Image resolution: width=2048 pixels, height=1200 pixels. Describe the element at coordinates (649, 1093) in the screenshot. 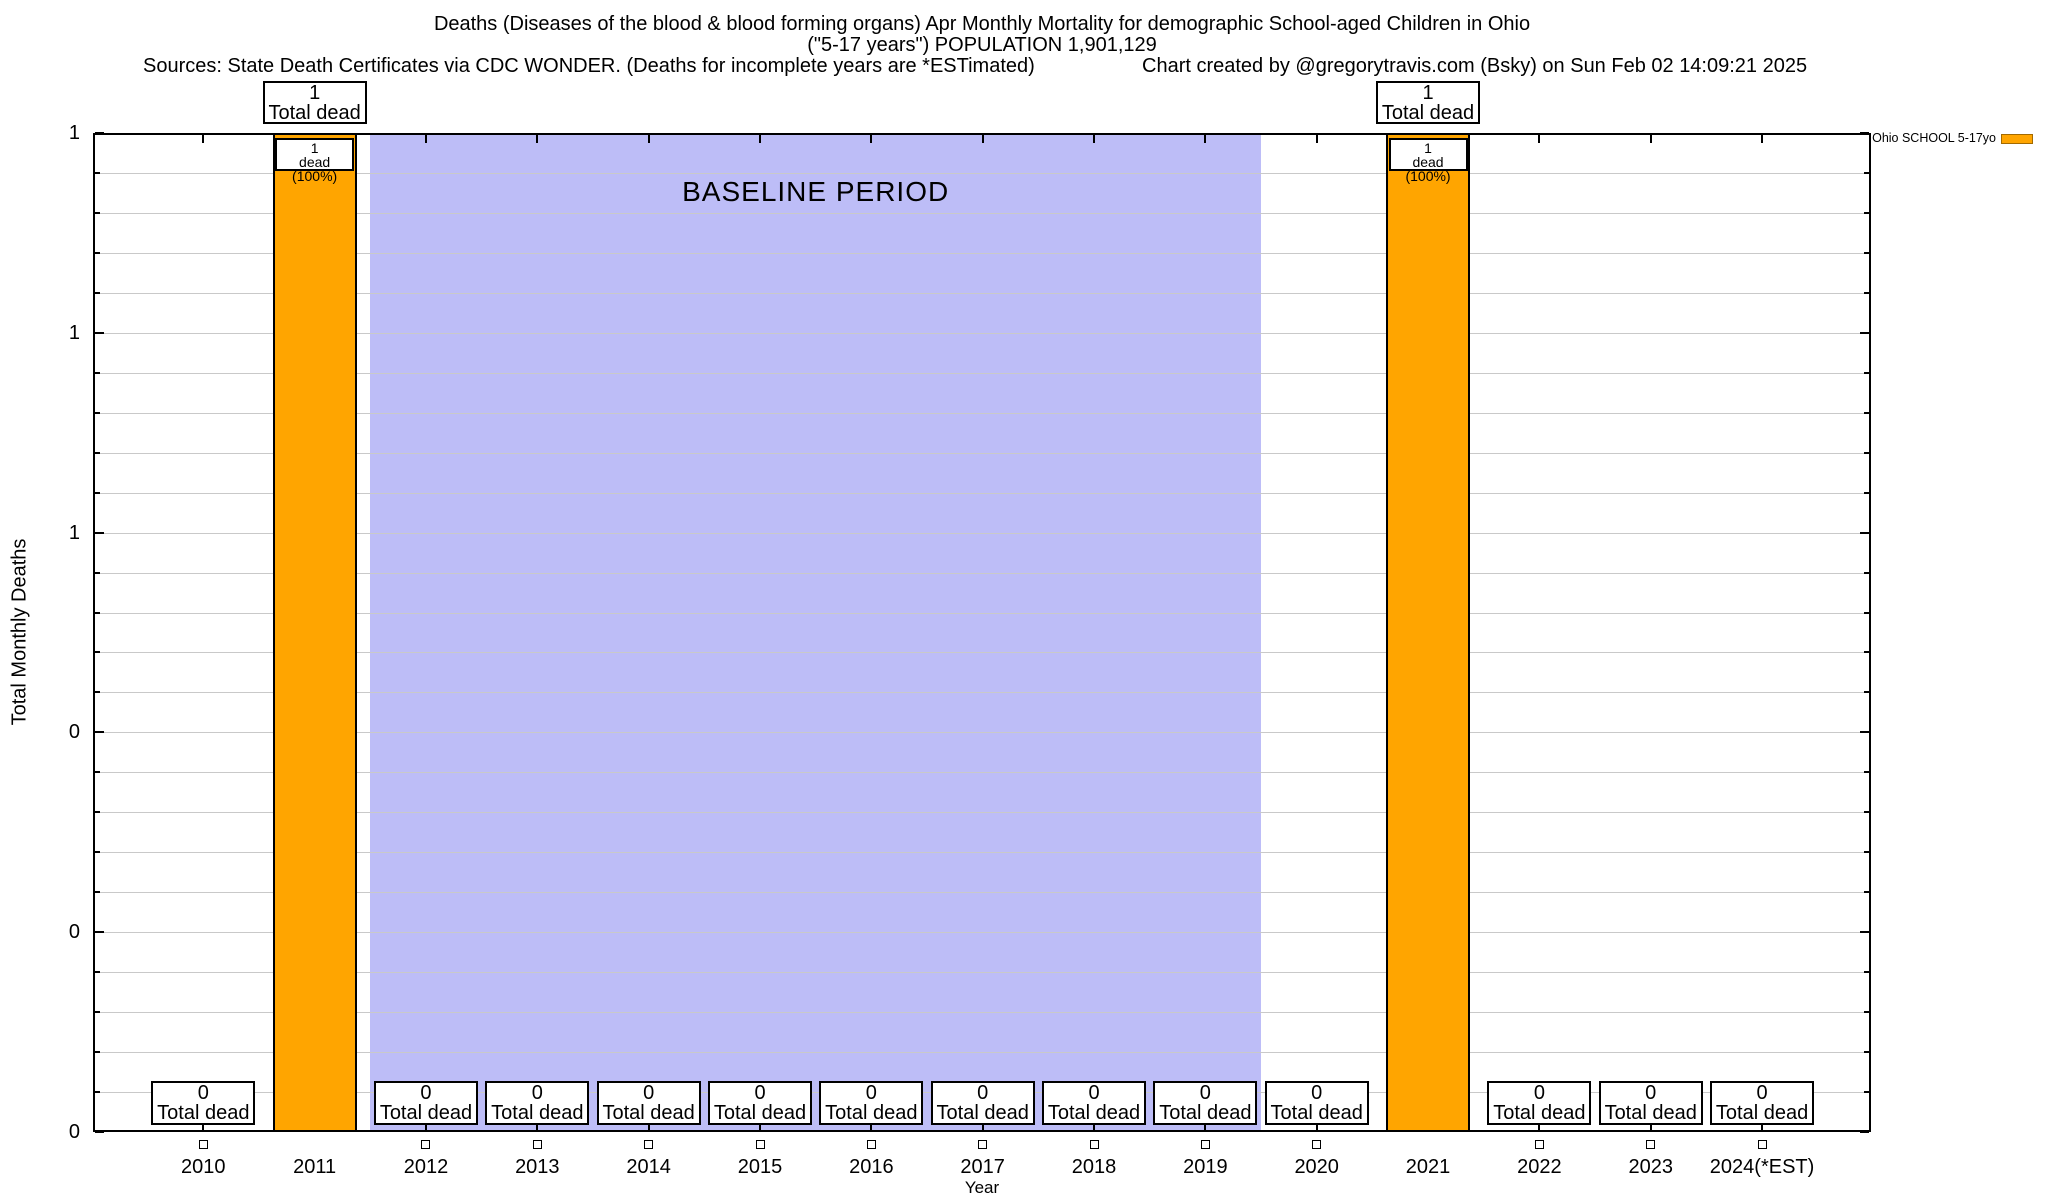

I see `total-dead-box-2014-value: 0` at that location.